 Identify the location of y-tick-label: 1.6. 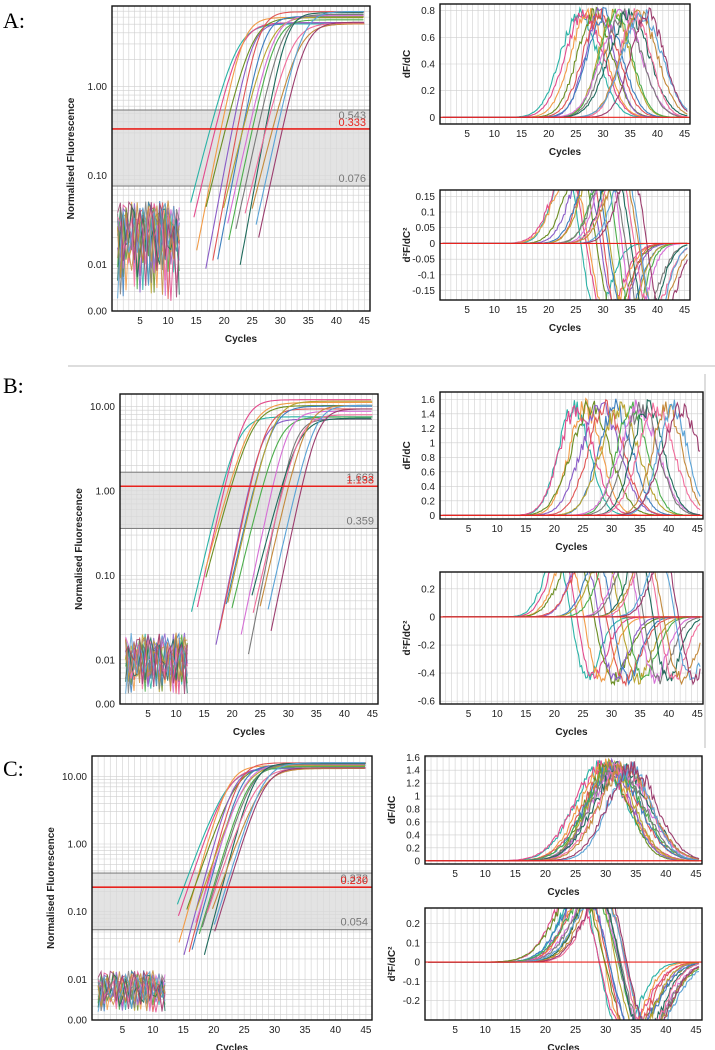
(428, 400).